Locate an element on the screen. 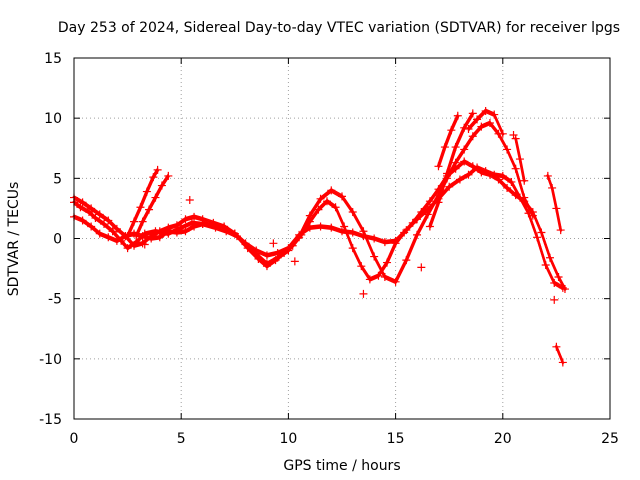 This screenshot has height=480, width=640. y-tick-labels: -15 -10 -5 0 5 10 15 is located at coordinates (50, 239).